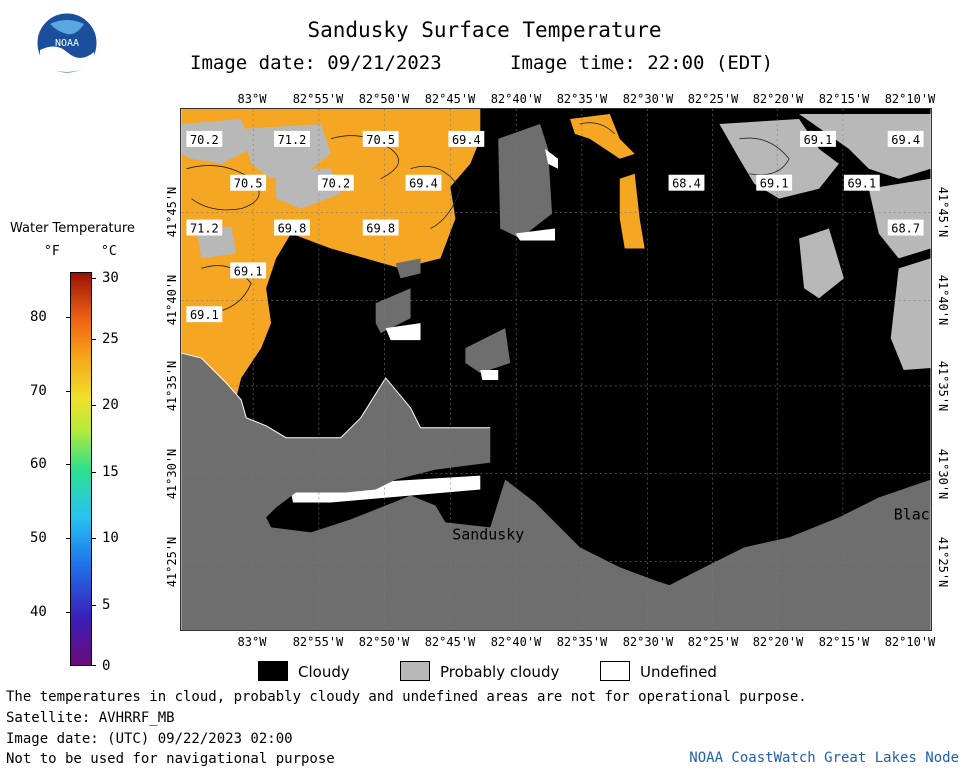 The height and width of the screenshot is (773, 969). What do you see at coordinates (109, 251) in the screenshot?
I see `legend-unit-c: °C` at bounding box center [109, 251].